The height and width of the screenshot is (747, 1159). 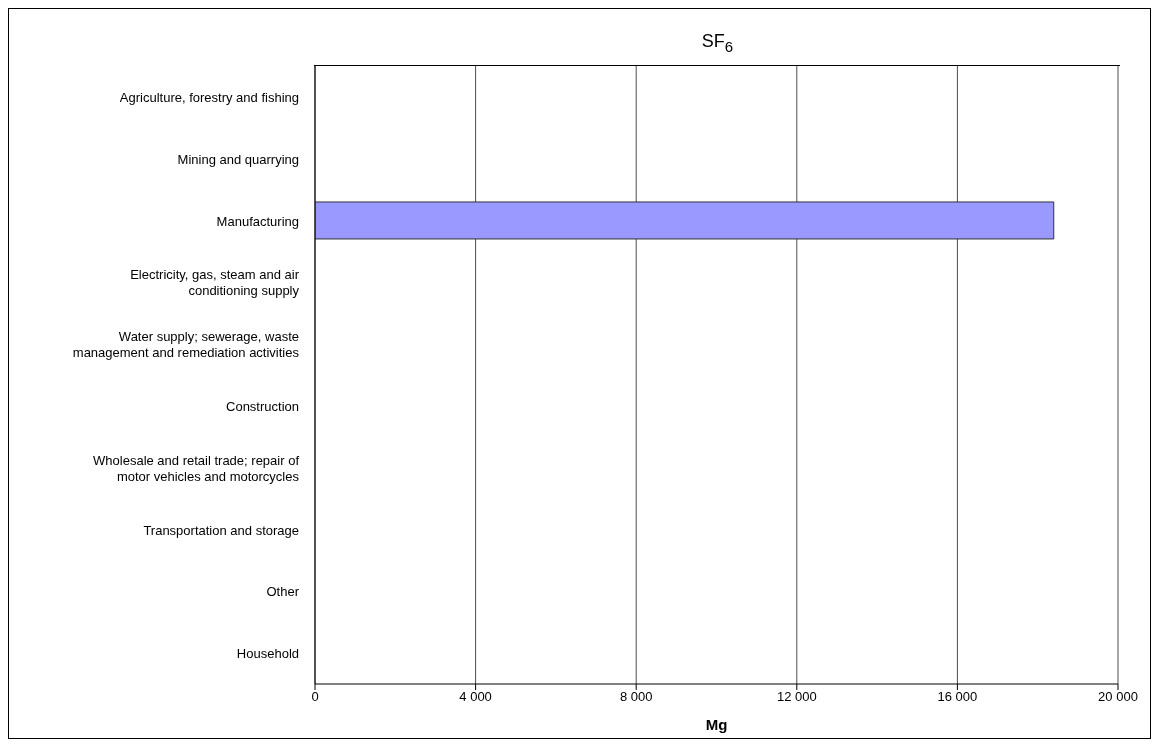 I want to click on y-tick-label: Water supply; sewerage, waste management and remediation activities, so click(x=186, y=344).